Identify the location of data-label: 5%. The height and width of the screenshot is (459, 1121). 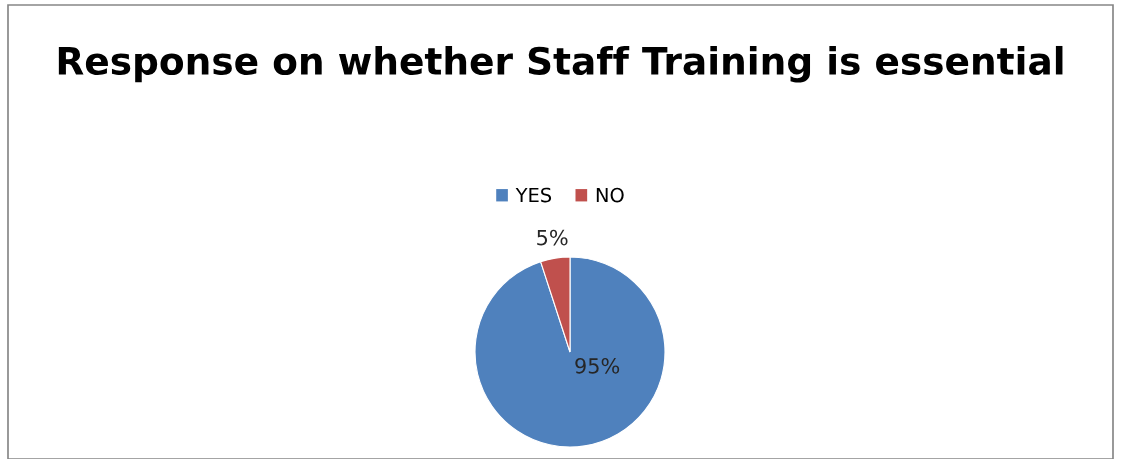
(552, 237).